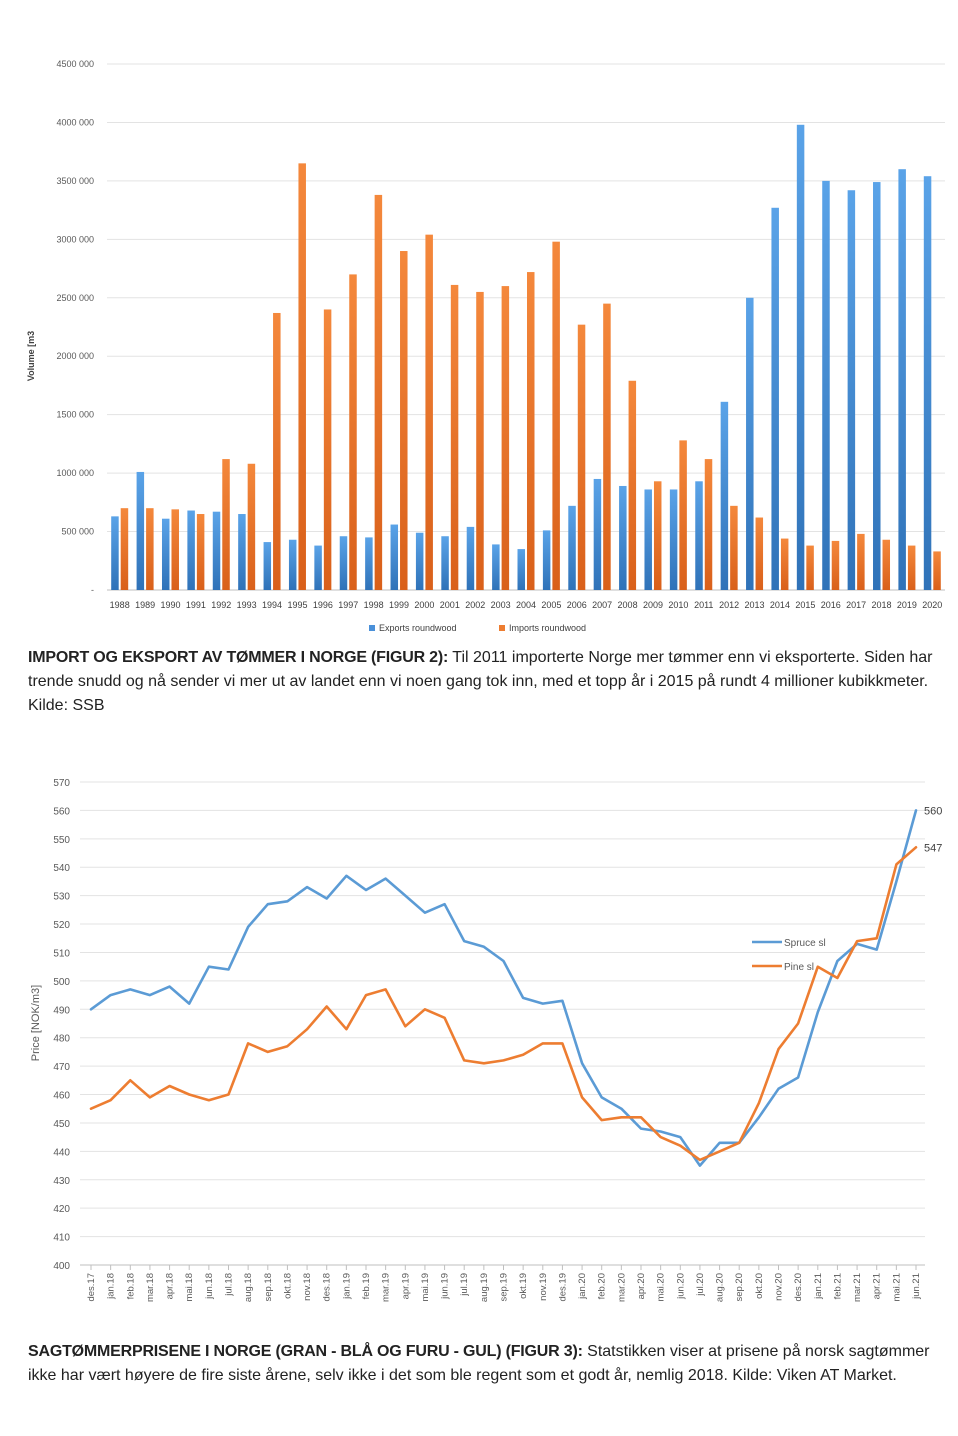 Image resolution: width=958 pixels, height=1436 pixels. What do you see at coordinates (36, 1023) in the screenshot?
I see `y-axis-title: Price [NOK/m3]` at bounding box center [36, 1023].